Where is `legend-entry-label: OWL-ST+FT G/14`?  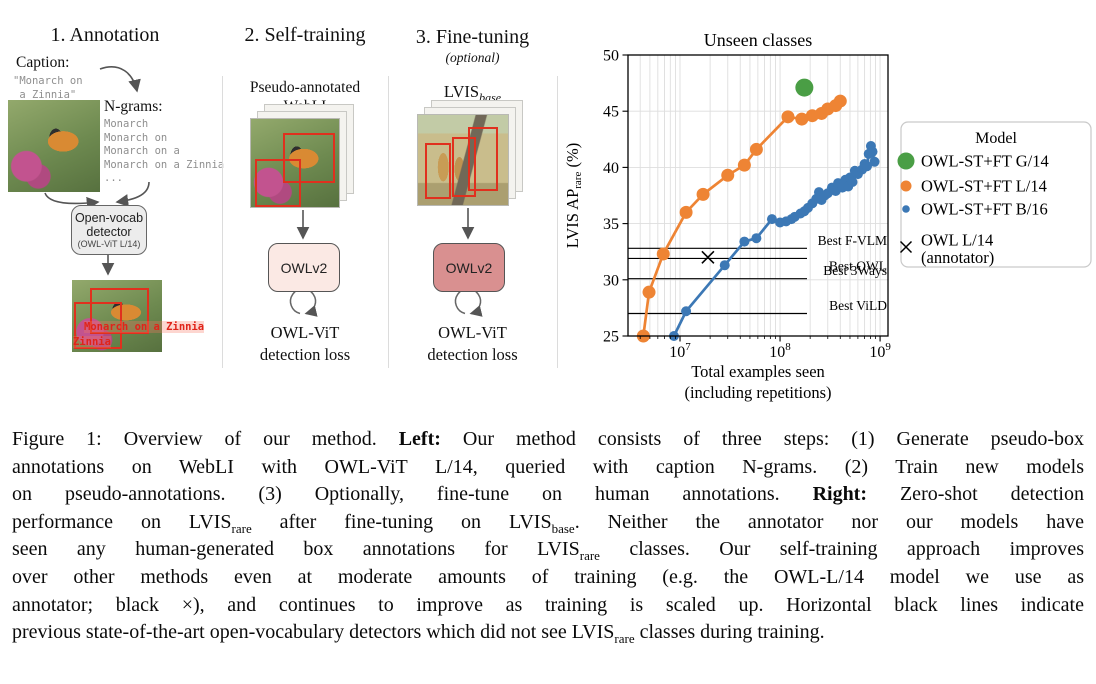 legend-entry-label: OWL-ST+FT G/14 is located at coordinates (985, 161).